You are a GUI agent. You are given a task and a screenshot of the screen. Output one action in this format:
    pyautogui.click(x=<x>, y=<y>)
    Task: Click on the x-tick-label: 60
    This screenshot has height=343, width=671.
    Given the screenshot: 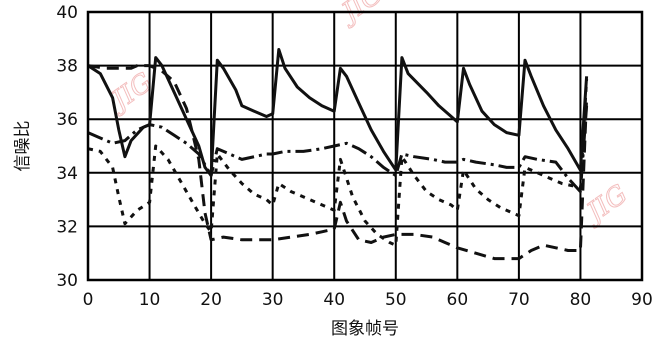 What is the action you would take?
    pyautogui.click(x=458, y=300)
    